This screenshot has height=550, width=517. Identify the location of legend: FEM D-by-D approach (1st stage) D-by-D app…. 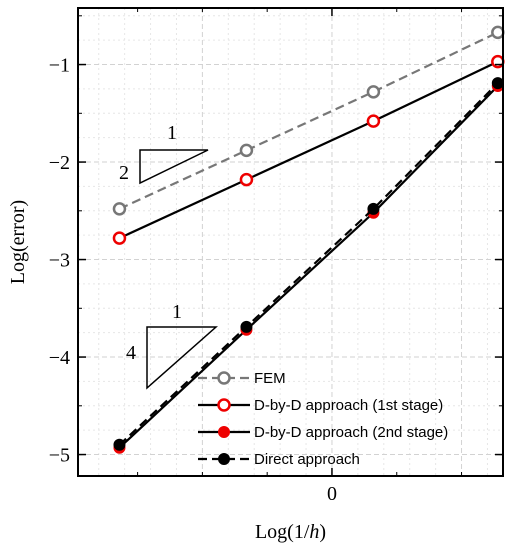
(323, 419).